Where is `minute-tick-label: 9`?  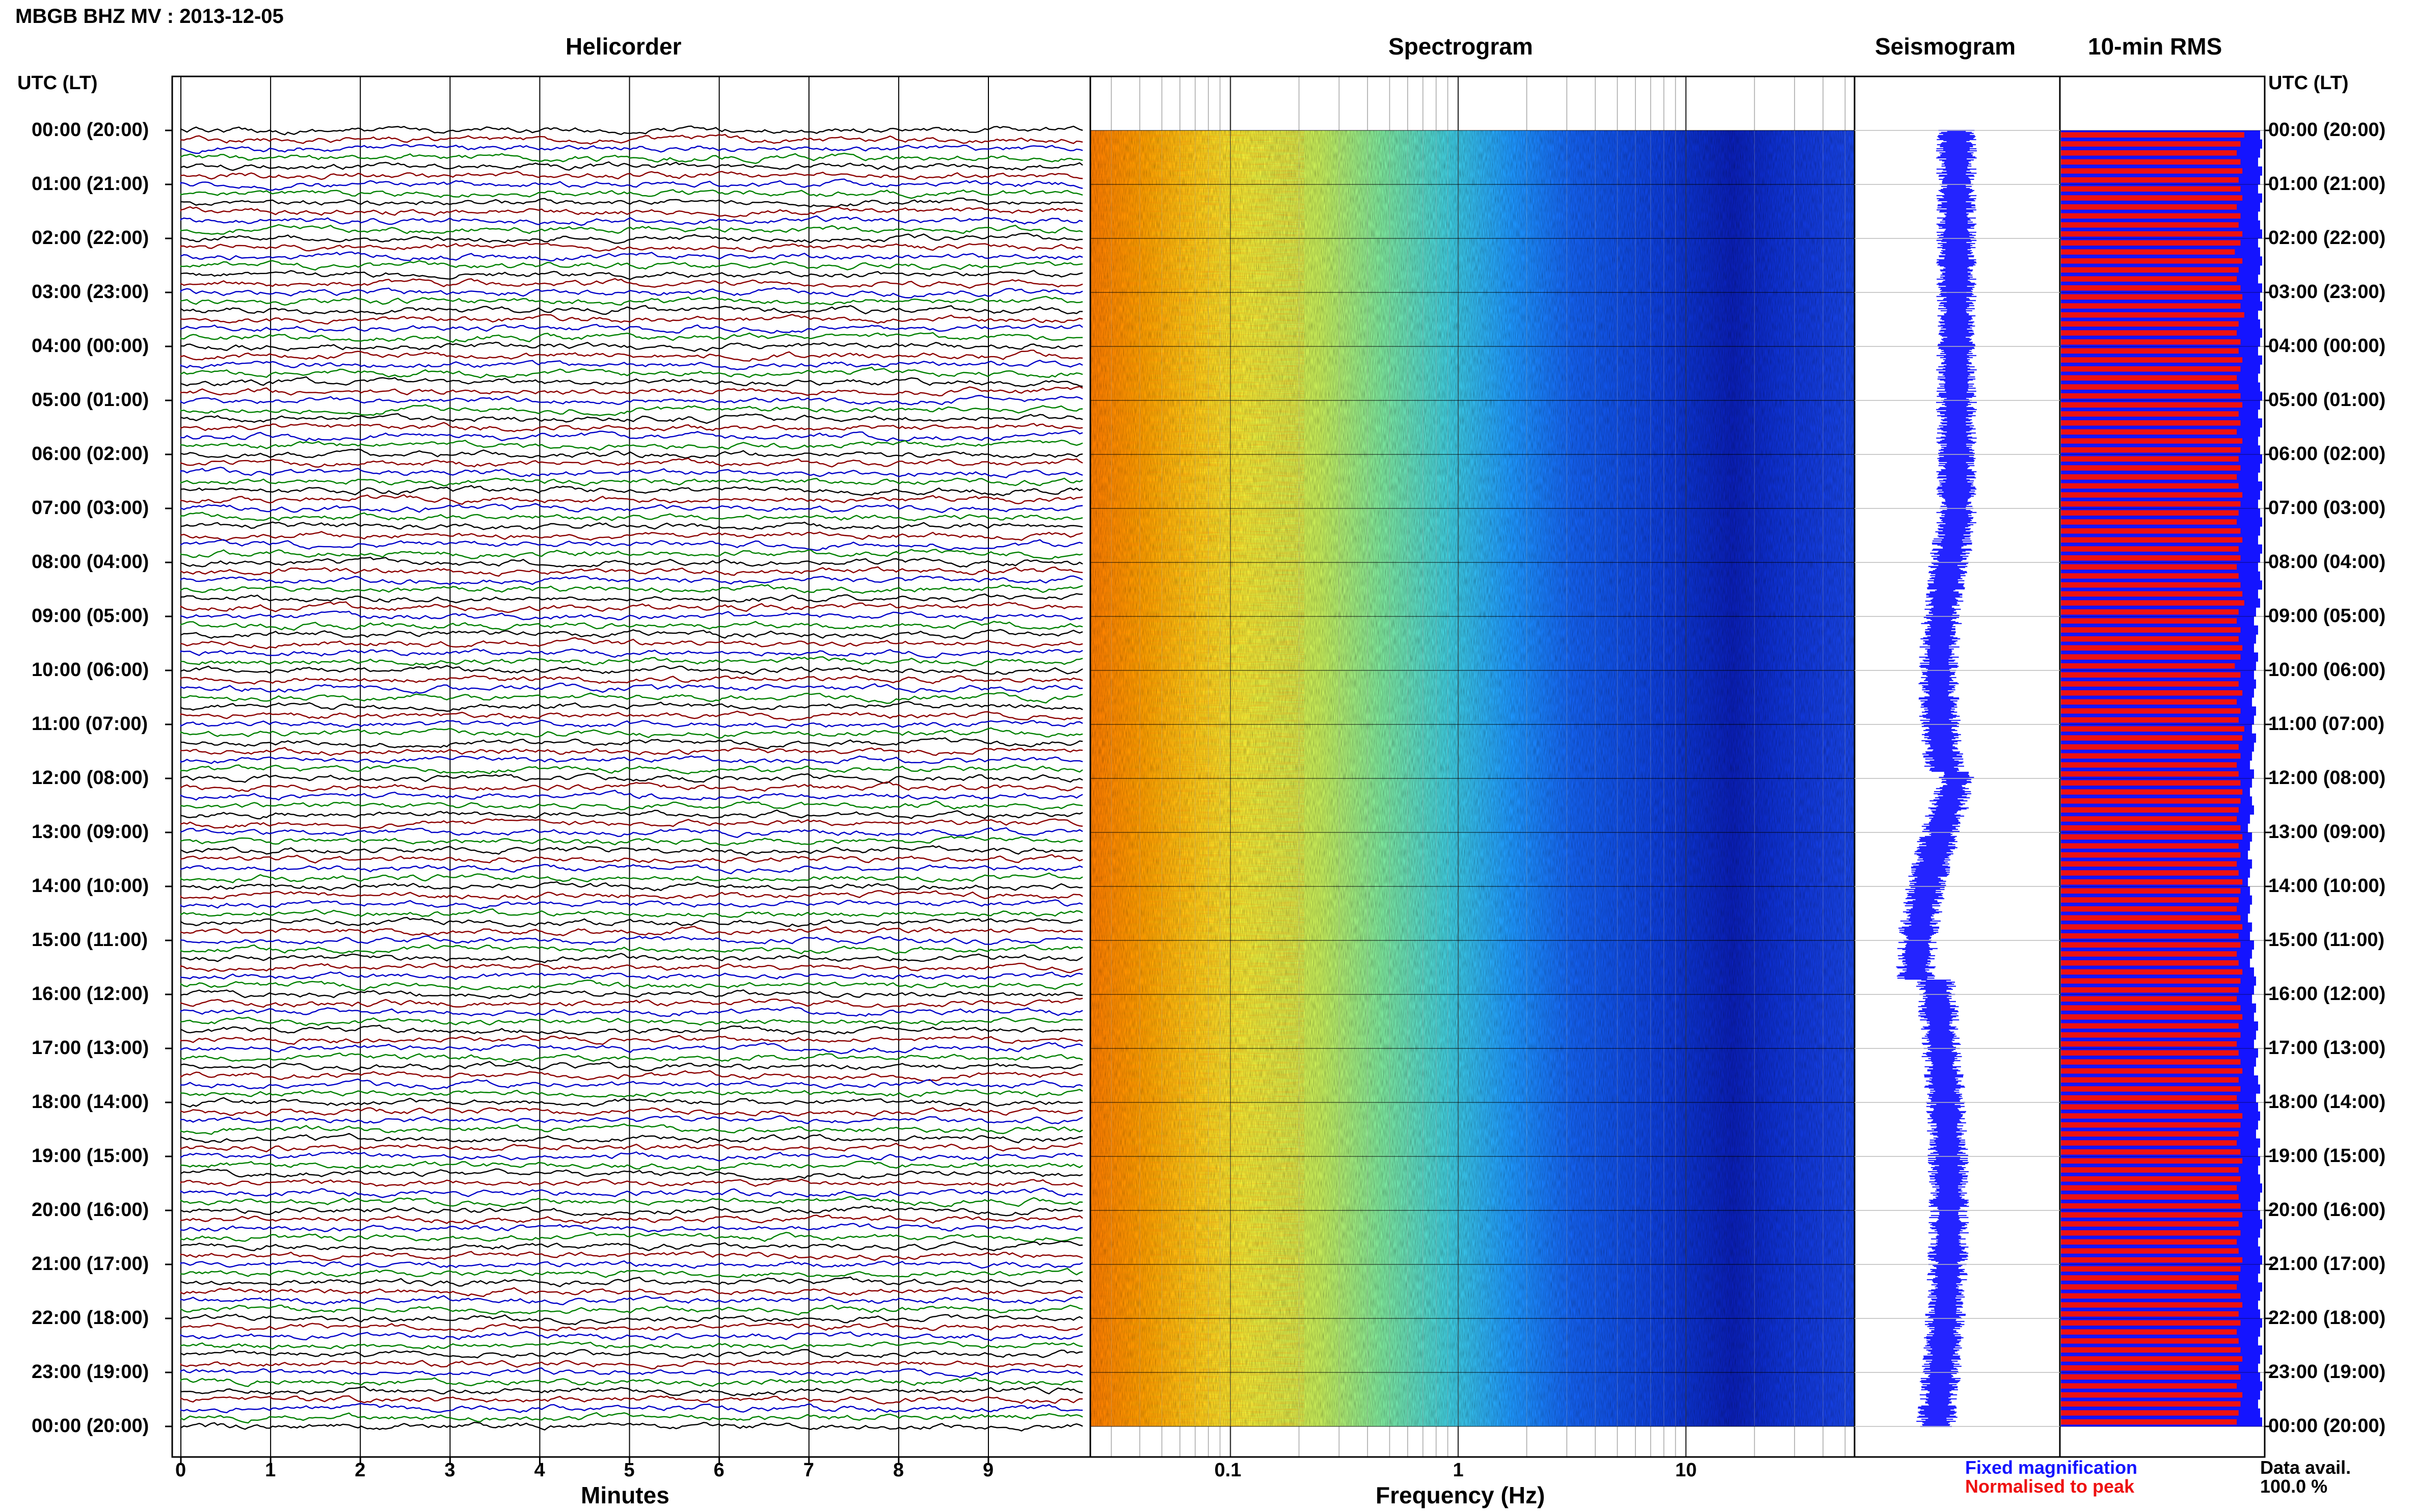 minute-tick-label: 9 is located at coordinates (988, 1470).